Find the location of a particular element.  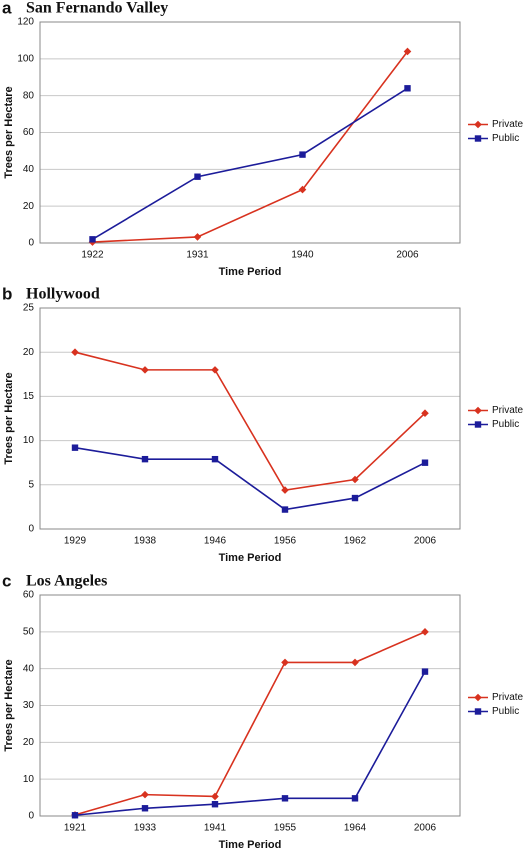

y-tick-label: 80 is located at coordinates (29, 95).